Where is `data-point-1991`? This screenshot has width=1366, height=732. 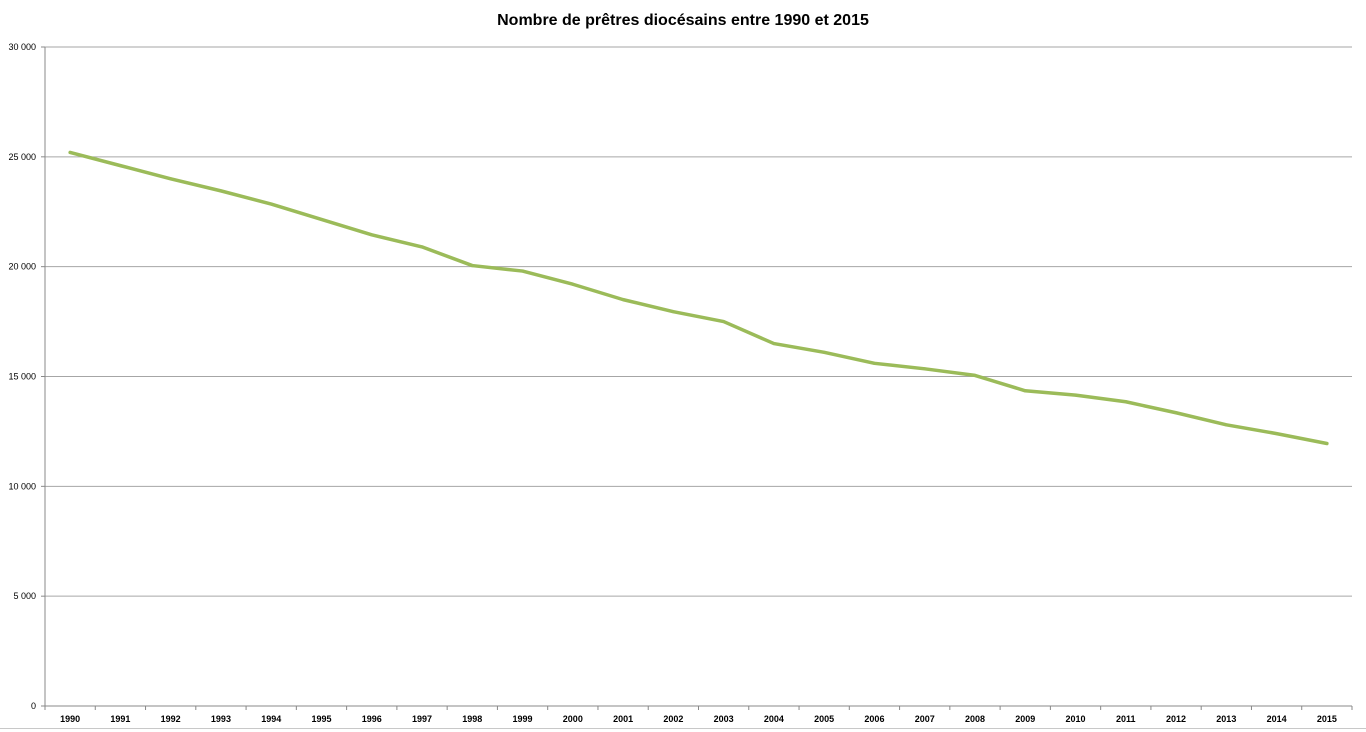
data-point-1991 is located at coordinates (120, 166).